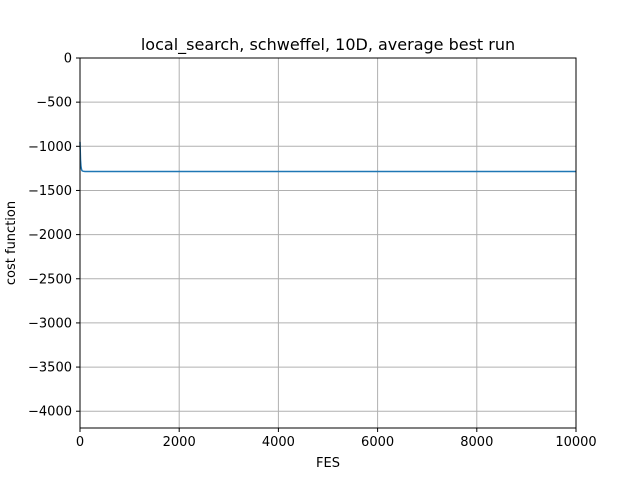 The height and width of the screenshot is (480, 640). I want to click on y-tick-label: −2000, so click(50, 235).